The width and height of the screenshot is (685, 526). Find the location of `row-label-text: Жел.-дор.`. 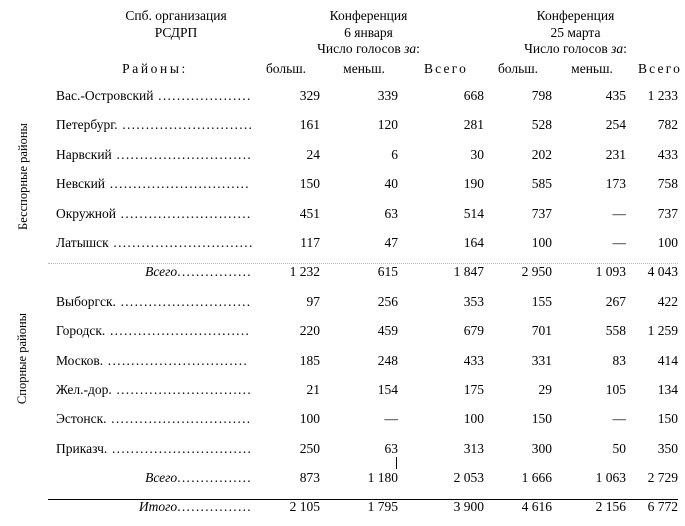

row-label-text: Жел.-дор. is located at coordinates (84, 389).